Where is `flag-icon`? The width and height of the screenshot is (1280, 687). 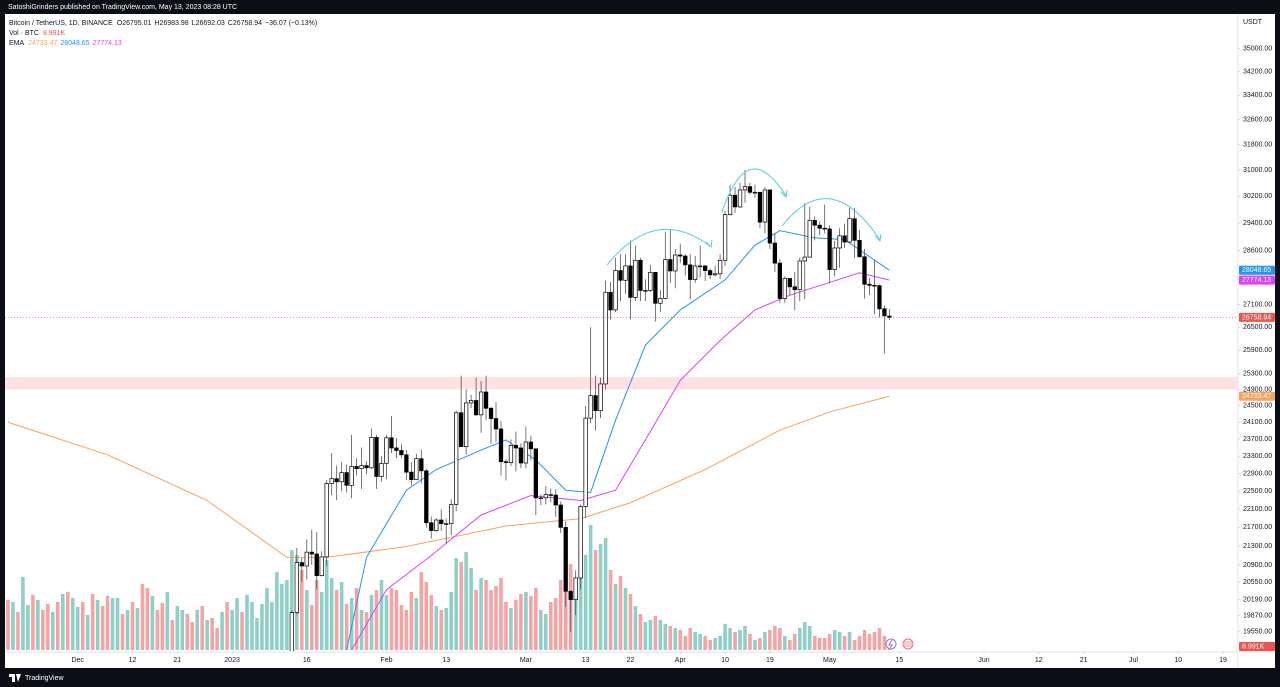
flag-icon is located at coordinates (908, 644).